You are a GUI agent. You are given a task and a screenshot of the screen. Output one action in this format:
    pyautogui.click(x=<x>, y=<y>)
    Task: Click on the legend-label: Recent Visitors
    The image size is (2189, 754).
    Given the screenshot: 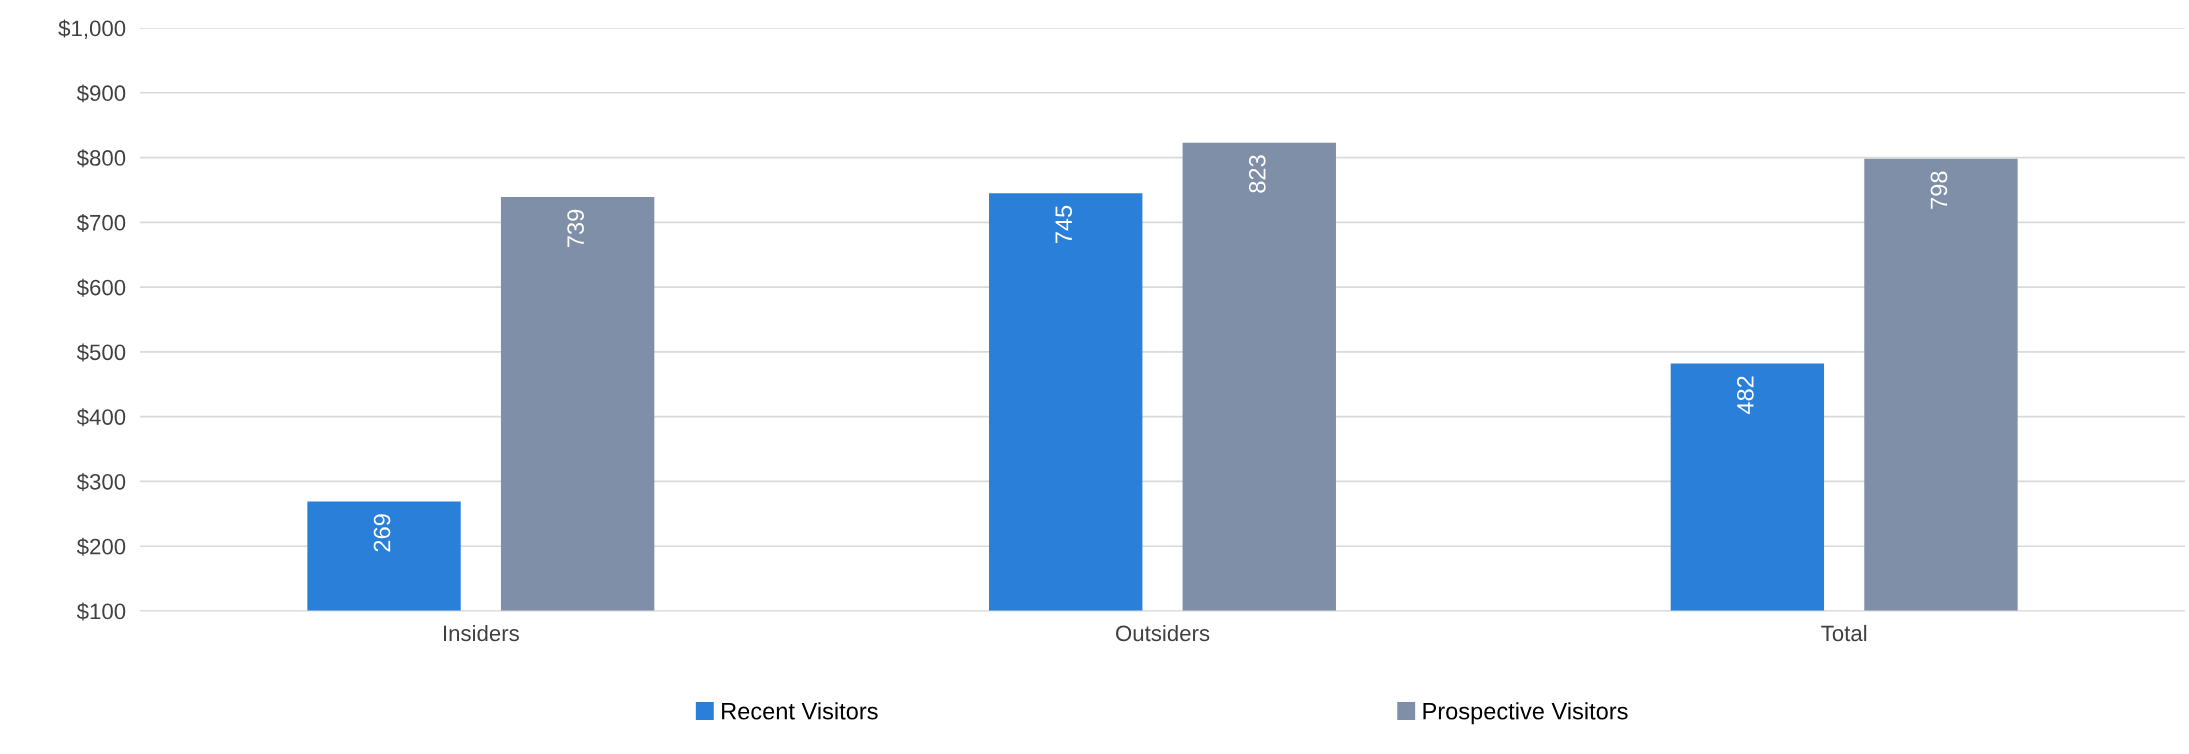 What is the action you would take?
    pyautogui.click(x=800, y=711)
    